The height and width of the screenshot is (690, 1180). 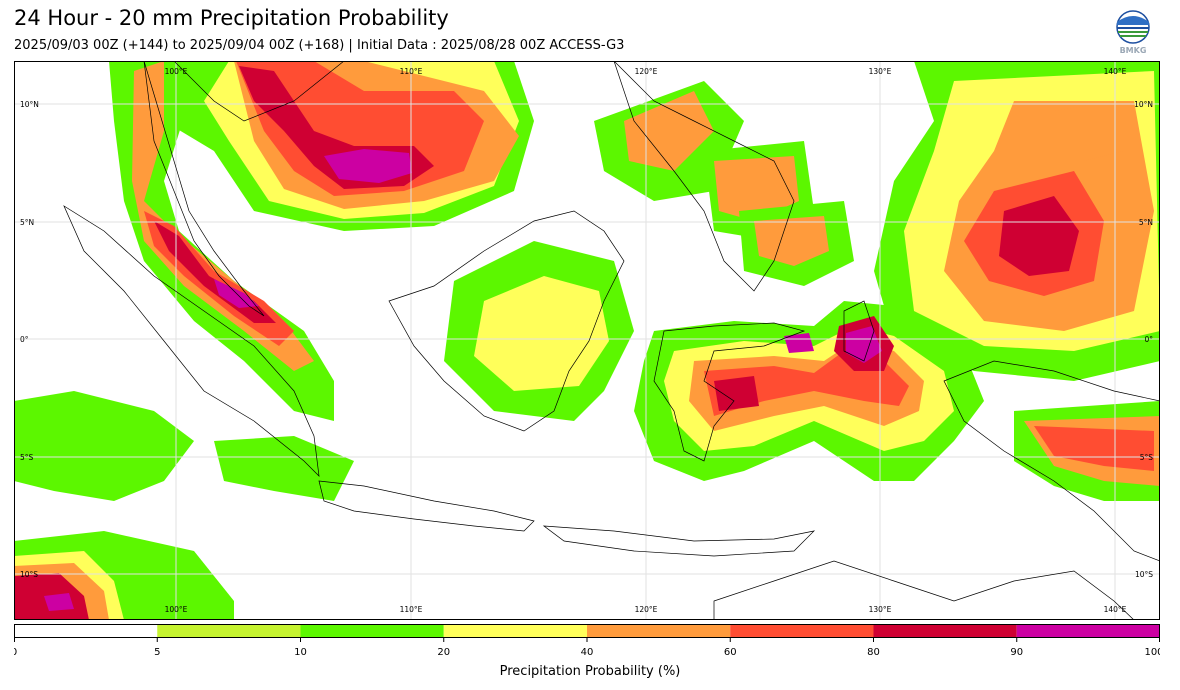 I want to click on colorbar-tick-label: 60, so click(x=730, y=652).